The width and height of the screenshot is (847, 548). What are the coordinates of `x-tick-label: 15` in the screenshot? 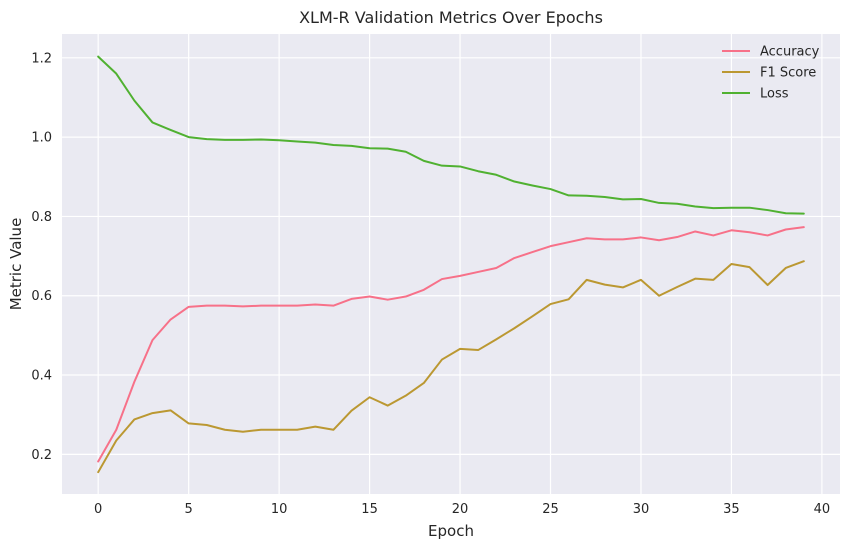 It's located at (369, 509).